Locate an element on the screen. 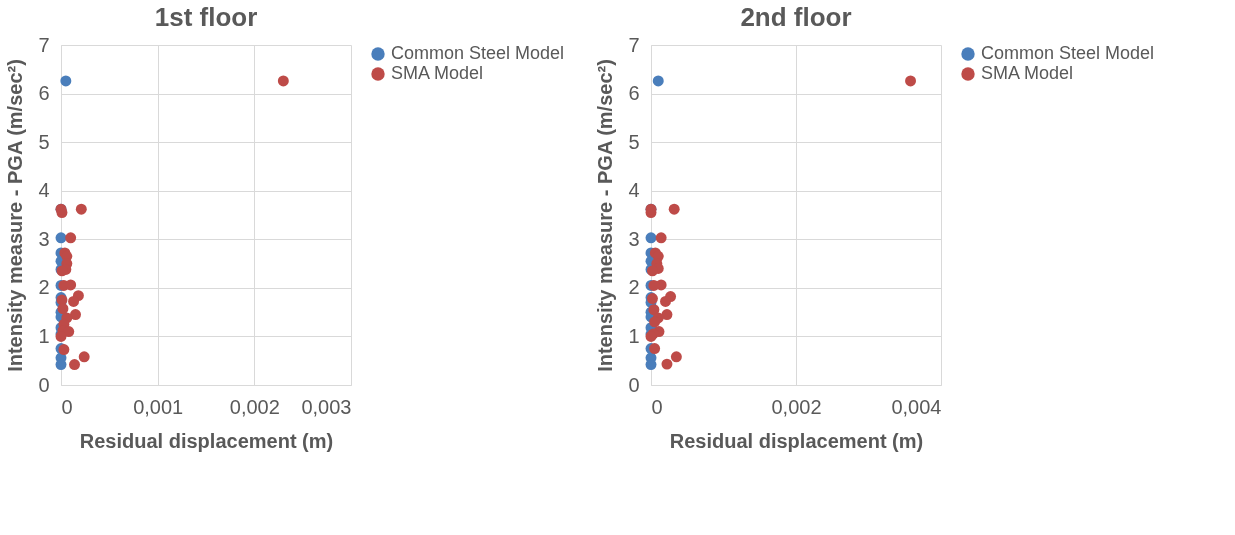 This screenshot has height=535, width=1235. x-tick-label: 0,004 is located at coordinates (916, 406).